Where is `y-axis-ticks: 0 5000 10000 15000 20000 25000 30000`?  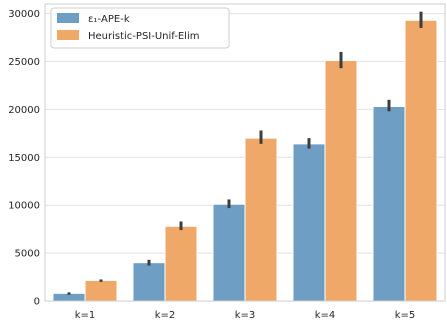 y-axis-ticks: 0 5000 10000 15000 20000 25000 30000 is located at coordinates (24, 158).